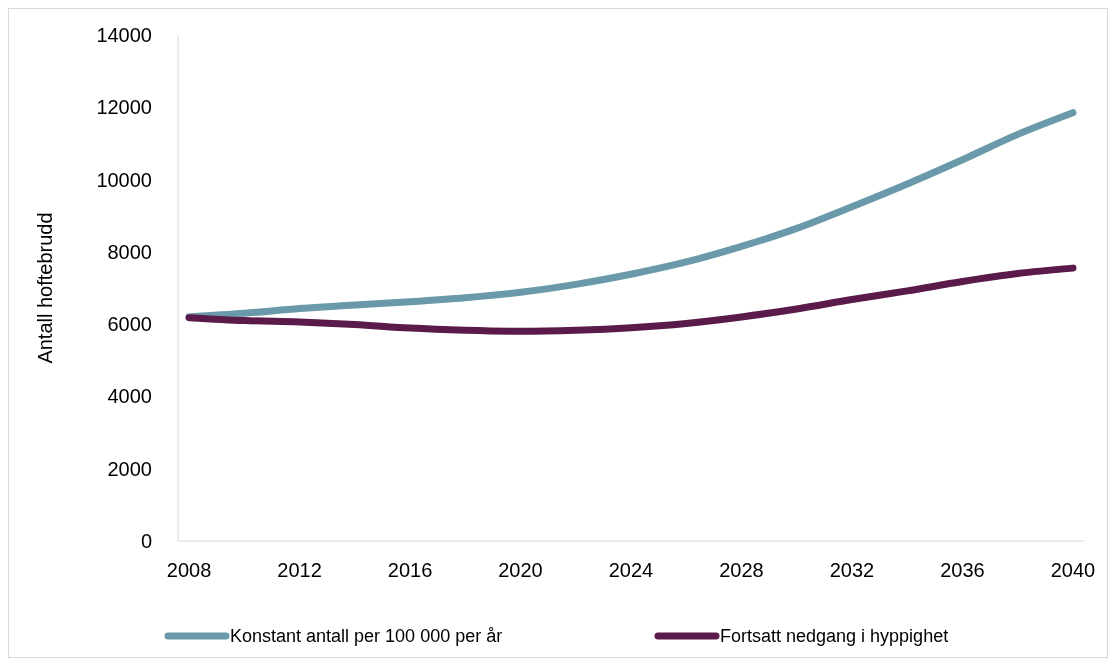 This screenshot has width=1118, height=666. I want to click on y-tick-label: 2000, so click(129, 468).